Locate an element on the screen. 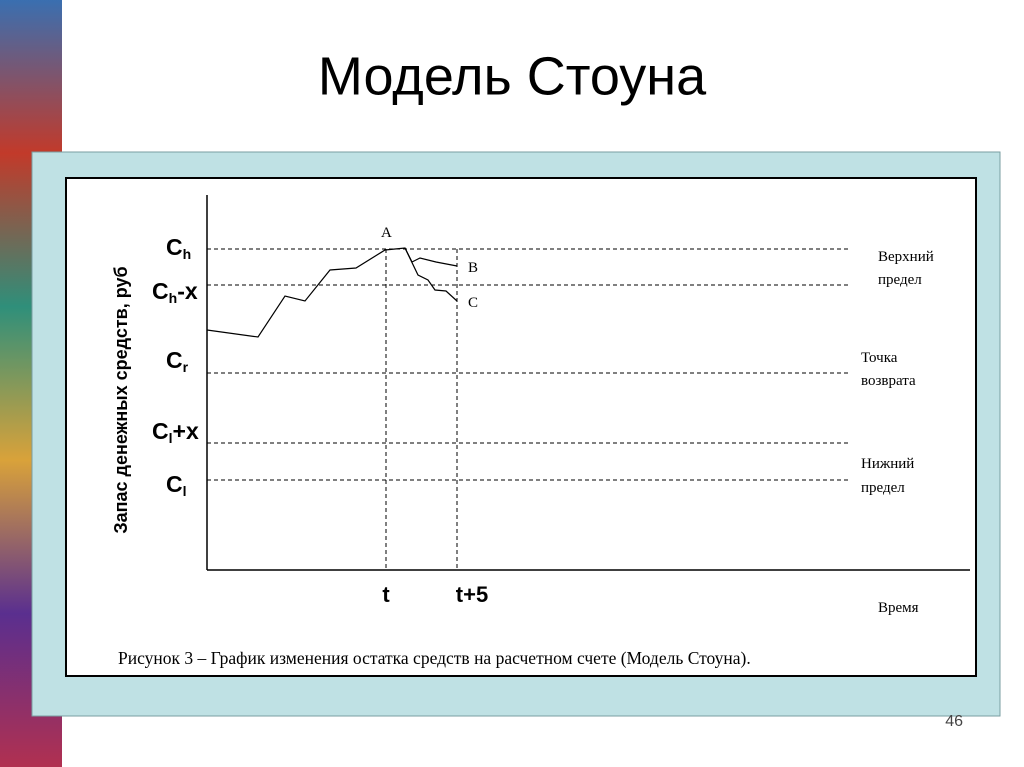 The width and height of the screenshot is (1024, 767). level-label: Ch is located at coordinates (178, 248).